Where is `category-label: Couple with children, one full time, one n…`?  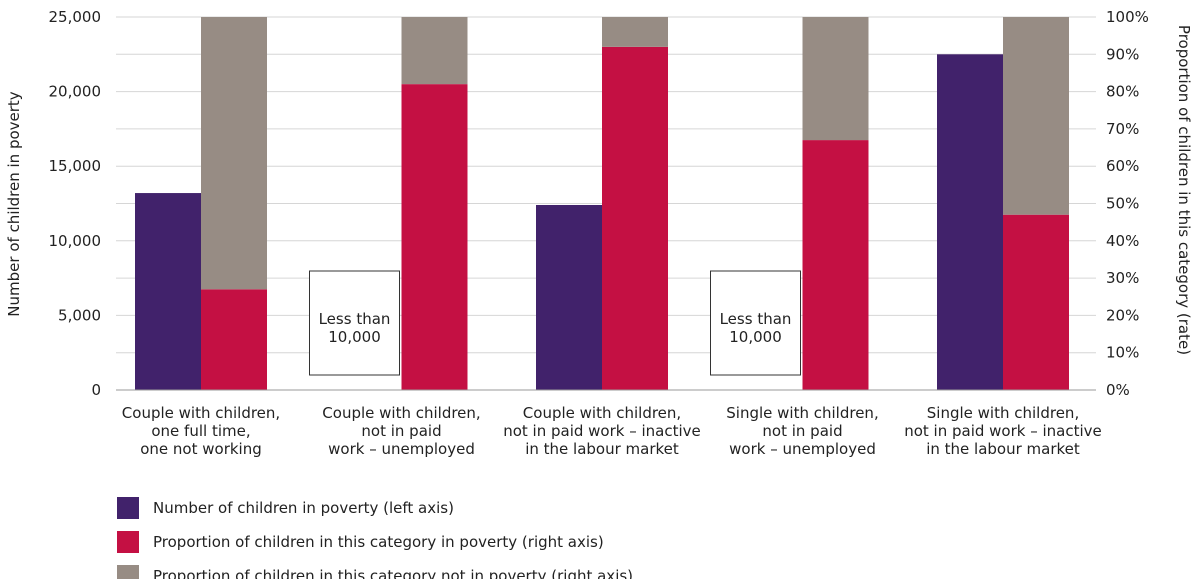 category-label: Couple with children, one full time, one n… is located at coordinates (201, 431).